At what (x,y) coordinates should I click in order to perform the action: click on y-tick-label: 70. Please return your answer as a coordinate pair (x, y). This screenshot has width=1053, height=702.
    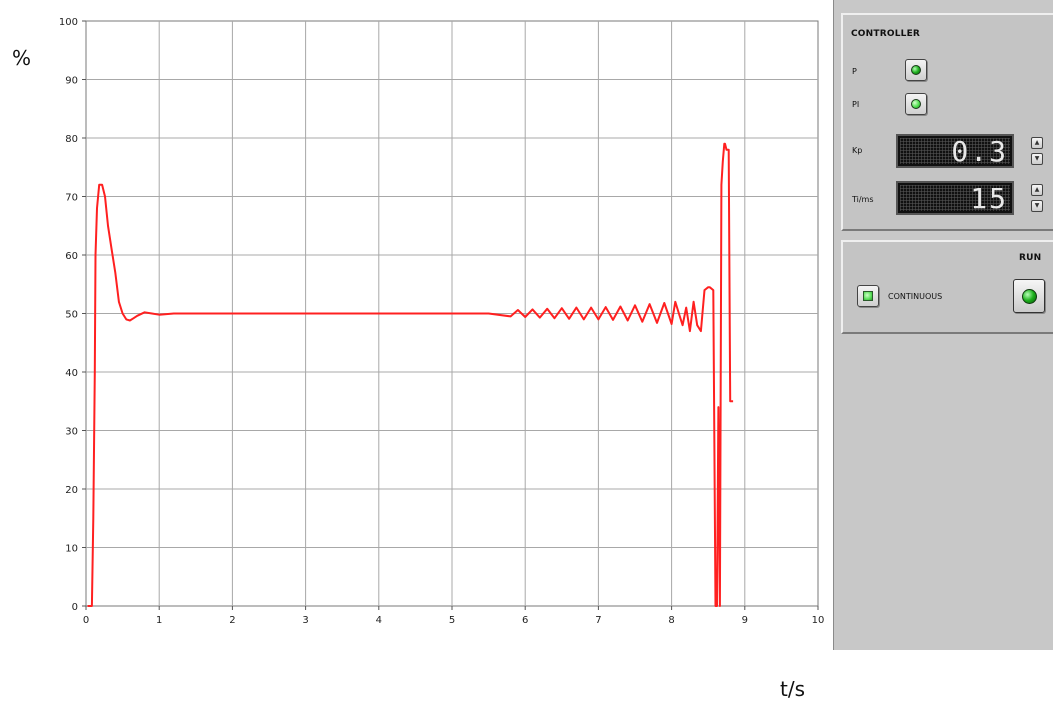
    Looking at the image, I should click on (71, 198).